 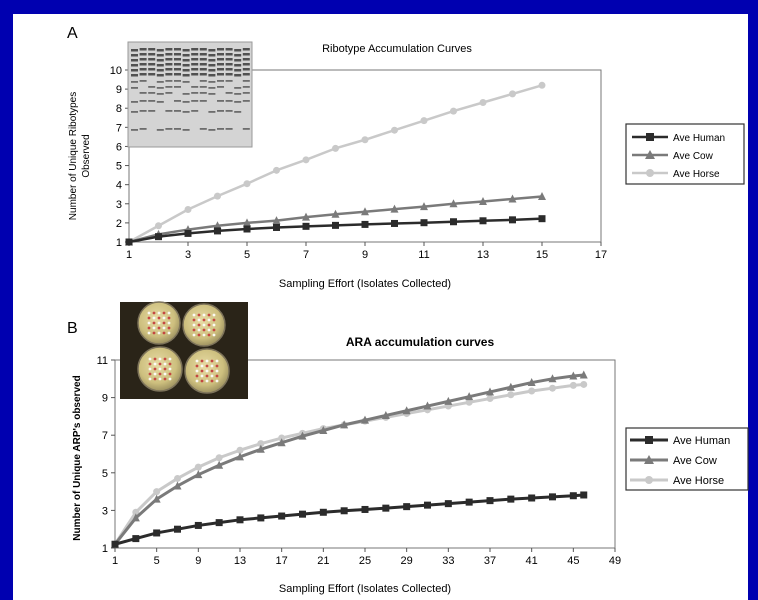 What do you see at coordinates (198, 561) in the screenshot?
I see `x-tick-label-b-9: 9` at bounding box center [198, 561].